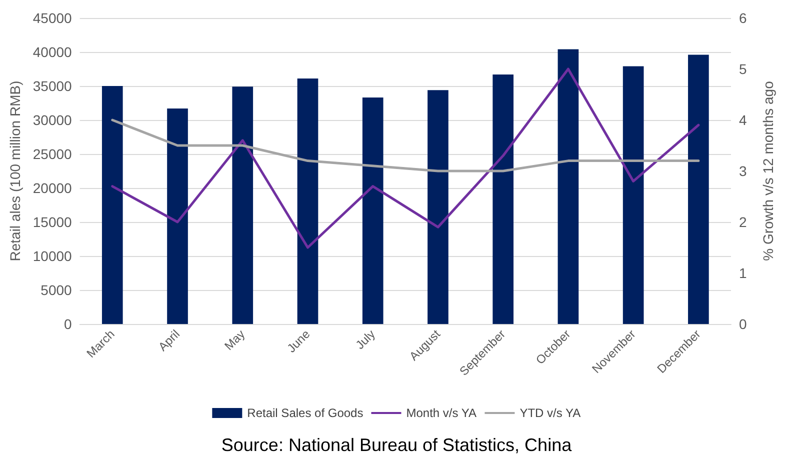 The image size is (793, 460). What do you see at coordinates (743, 69) in the screenshot?
I see `y2-tick-label: 5` at bounding box center [743, 69].